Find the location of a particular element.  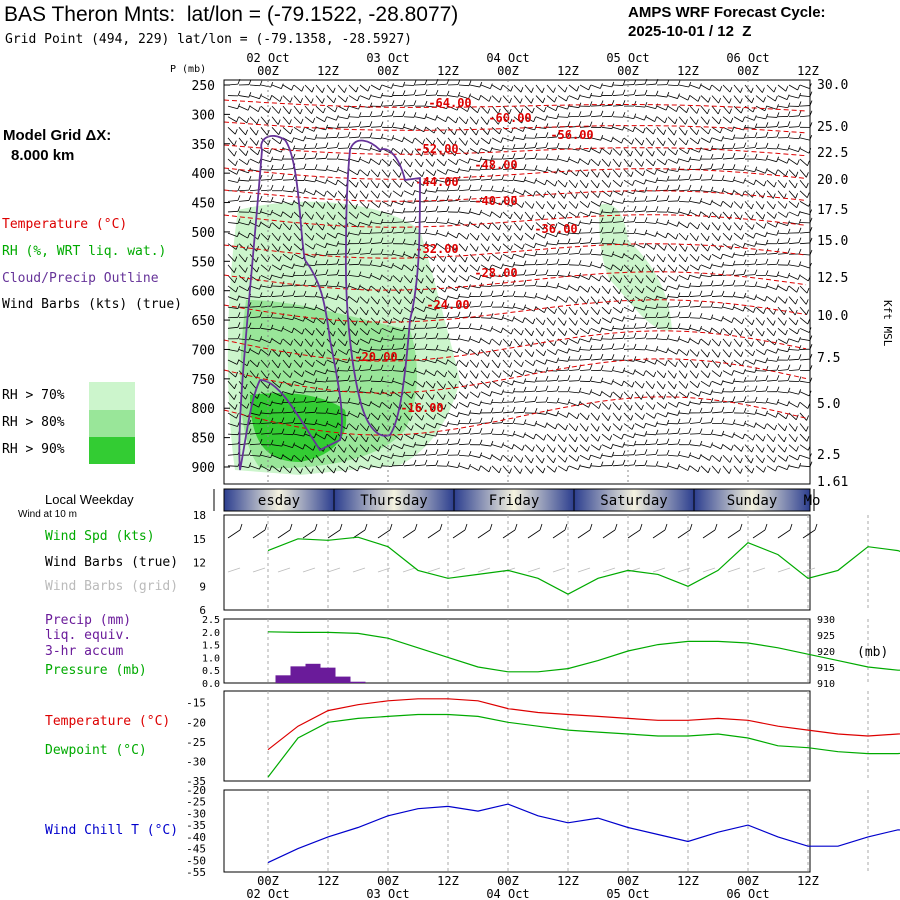

pressure-tick-label: 650 is located at coordinates (203, 321).